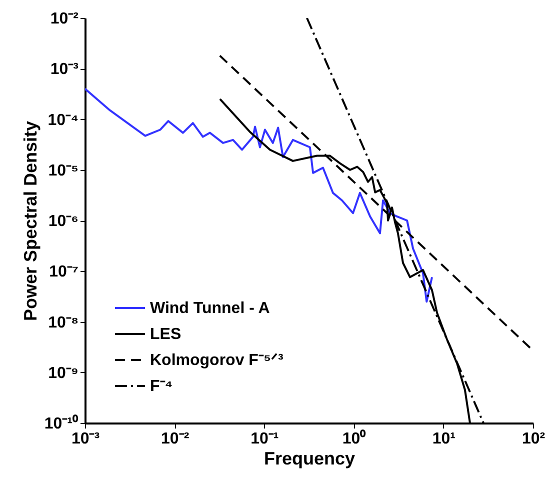 The width and height of the screenshot is (550, 484). I want to click on legend-label: Wind Tunnel - A, so click(210, 308).